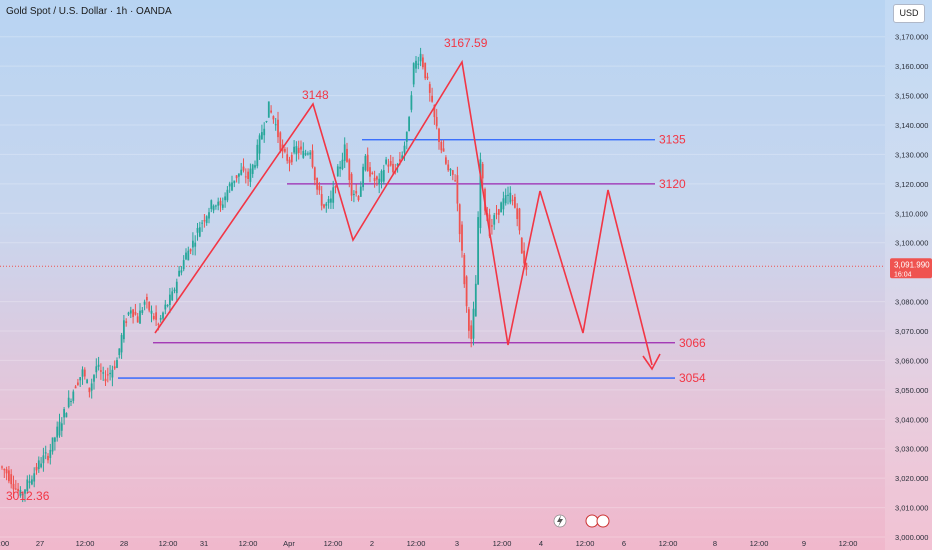 The image size is (932, 550). What do you see at coordinates (40, 543) in the screenshot?
I see `time-tick-label: 27` at bounding box center [40, 543].